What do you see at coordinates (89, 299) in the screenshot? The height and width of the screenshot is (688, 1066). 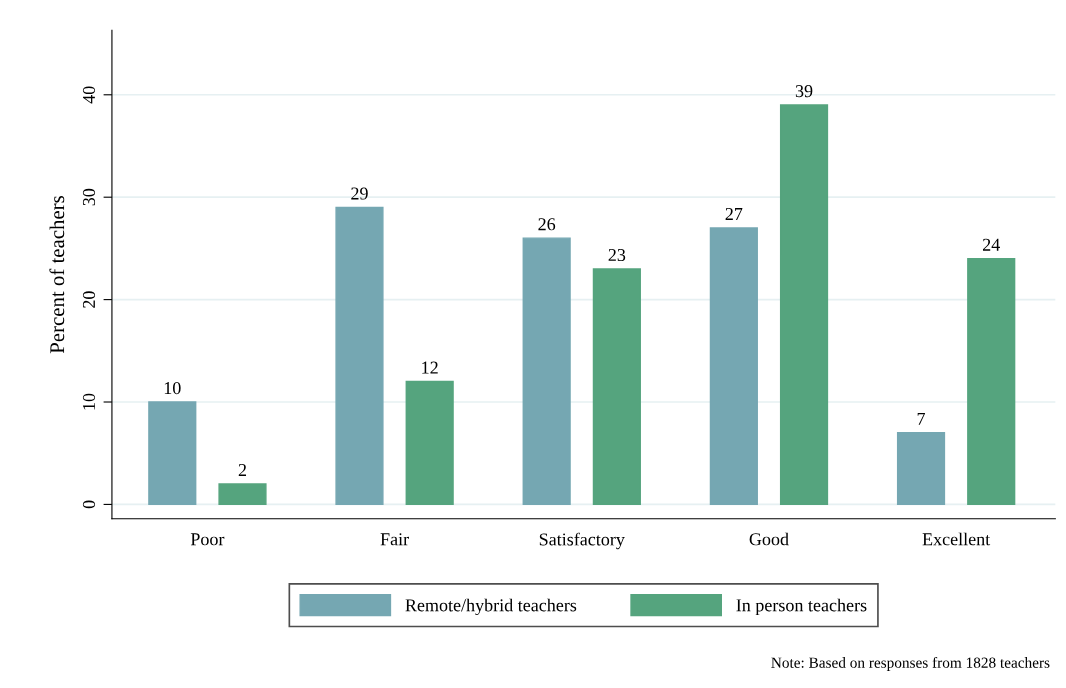 I see `y-tick-label: 20` at bounding box center [89, 299].